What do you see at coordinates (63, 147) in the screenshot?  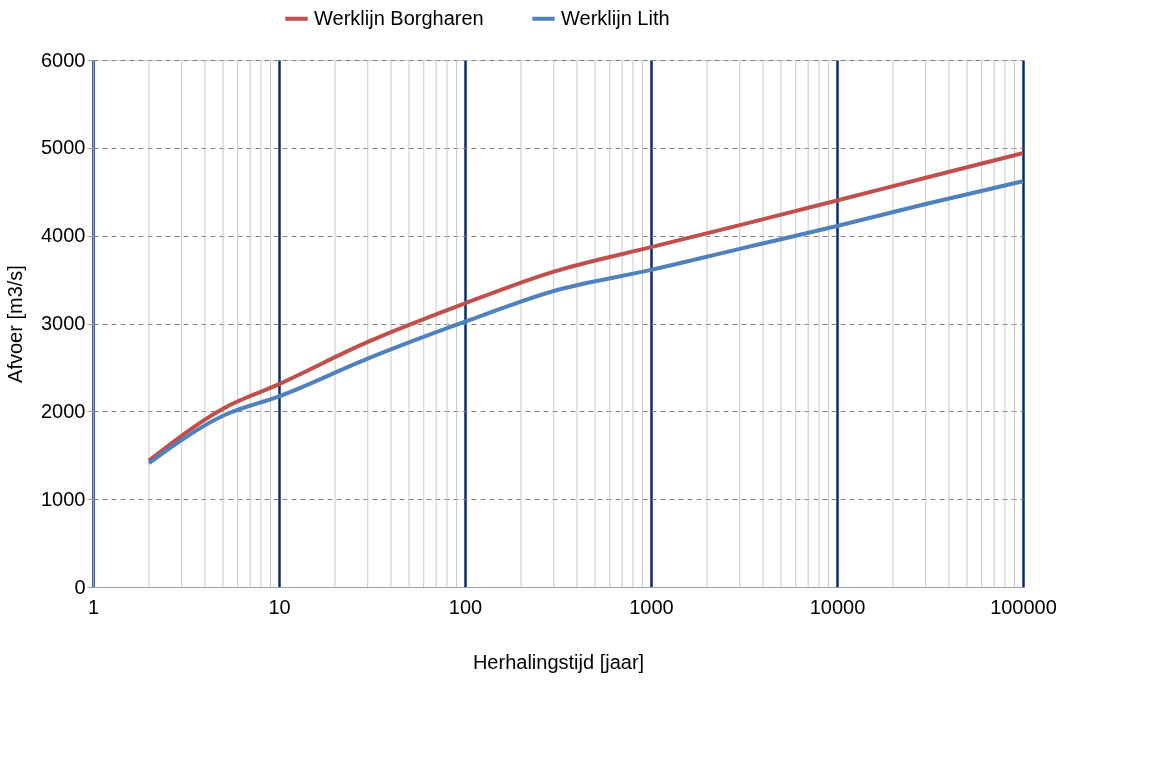 I see `y-tick-label: 5000` at bounding box center [63, 147].